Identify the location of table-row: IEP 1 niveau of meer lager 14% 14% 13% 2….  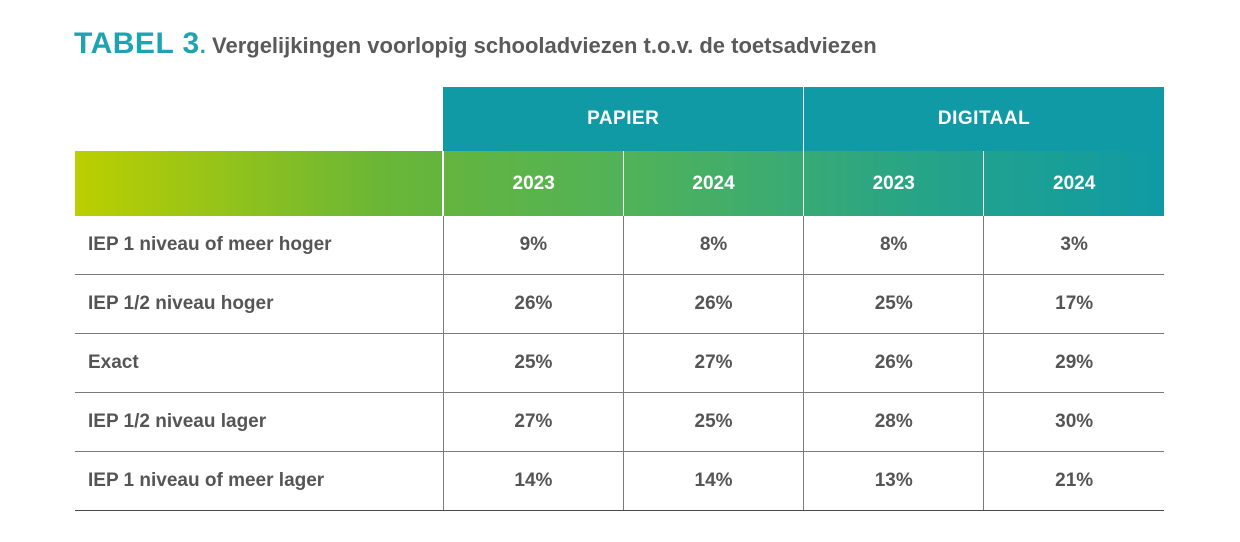
(619, 481).